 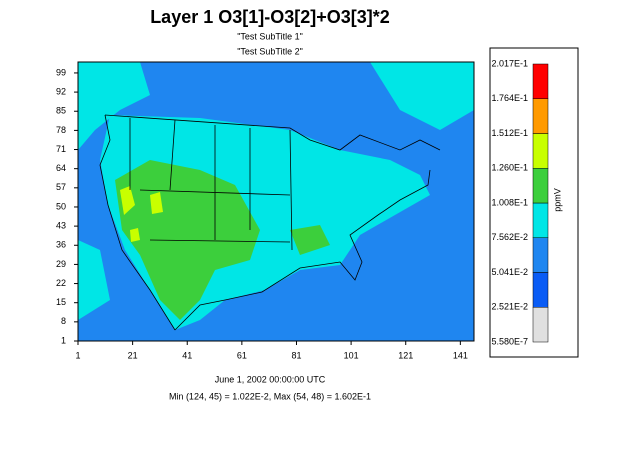 What do you see at coordinates (509, 168) in the screenshot?
I see `legend-label: 1.260E-1` at bounding box center [509, 168].